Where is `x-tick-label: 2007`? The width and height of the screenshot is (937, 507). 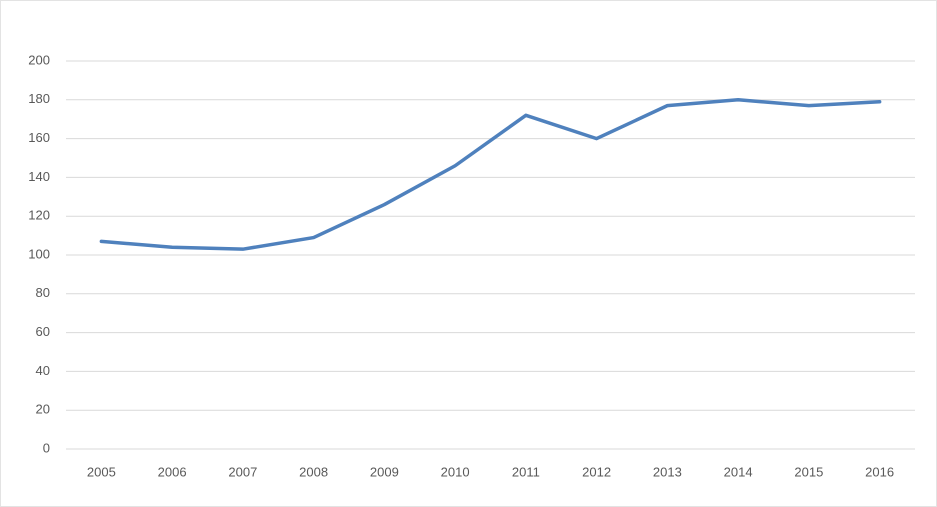
x-tick-label: 2007 is located at coordinates (242, 471).